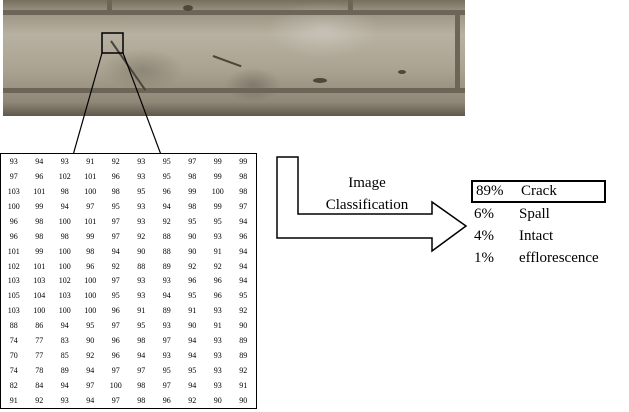 Image resolution: width=629 pixels, height=412 pixels. I want to click on result-label: efflorescence, so click(559, 257).